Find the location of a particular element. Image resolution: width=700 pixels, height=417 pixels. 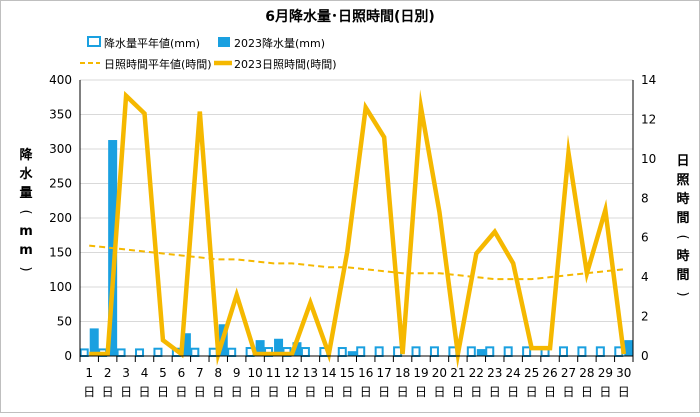

left-tick-label: 400 is located at coordinates (60, 80).